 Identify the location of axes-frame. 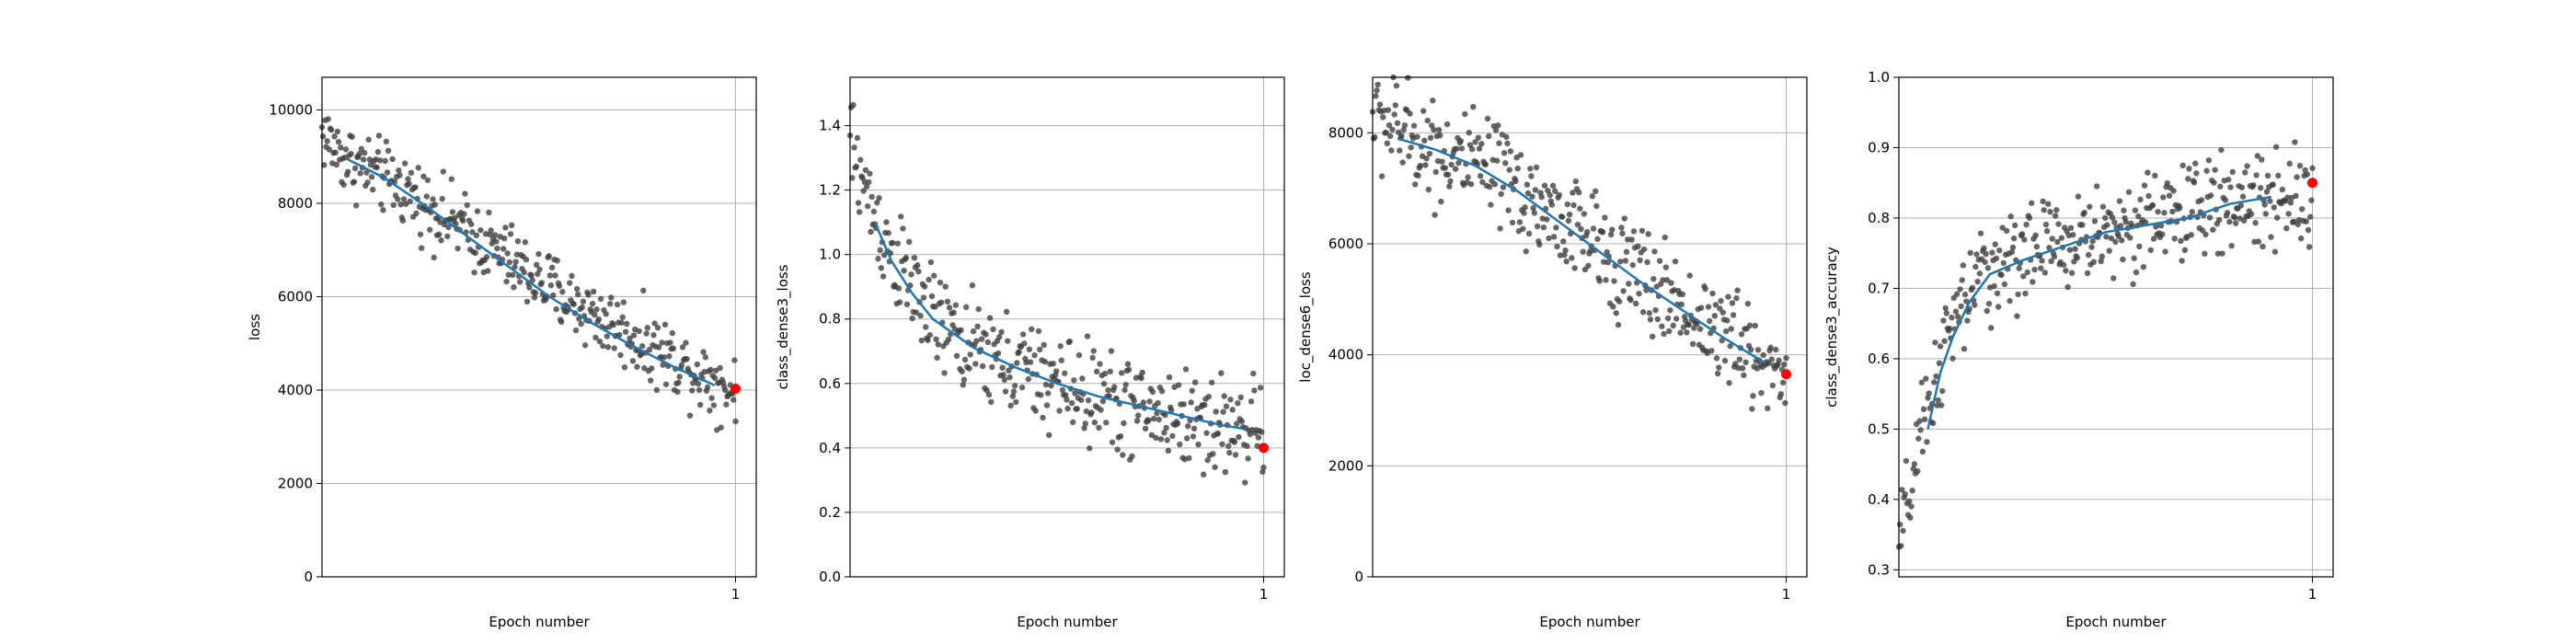
(1590, 327).